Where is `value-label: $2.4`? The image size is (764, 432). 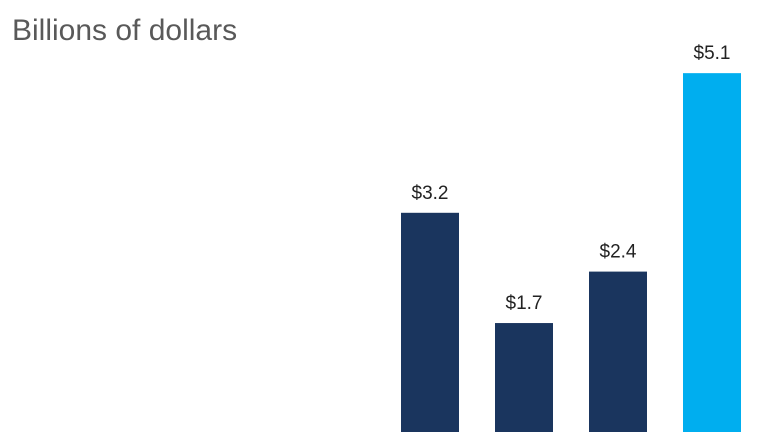 value-label: $2.4 is located at coordinates (618, 252).